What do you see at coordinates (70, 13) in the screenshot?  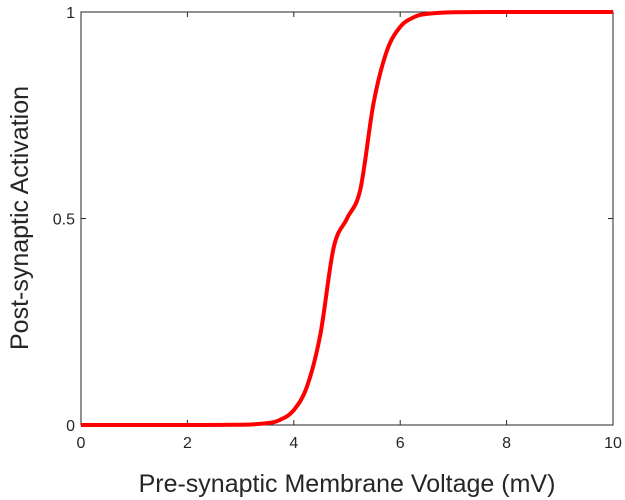 I see `y-tick-label: 1` at bounding box center [70, 13].